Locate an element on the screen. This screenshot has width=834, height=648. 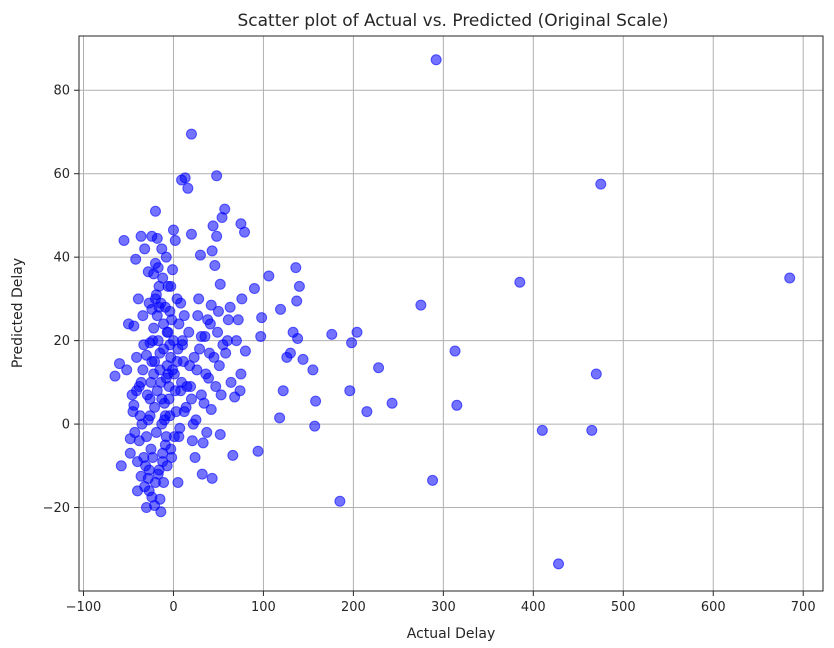
x-tick-label: 600 is located at coordinates (713, 607).